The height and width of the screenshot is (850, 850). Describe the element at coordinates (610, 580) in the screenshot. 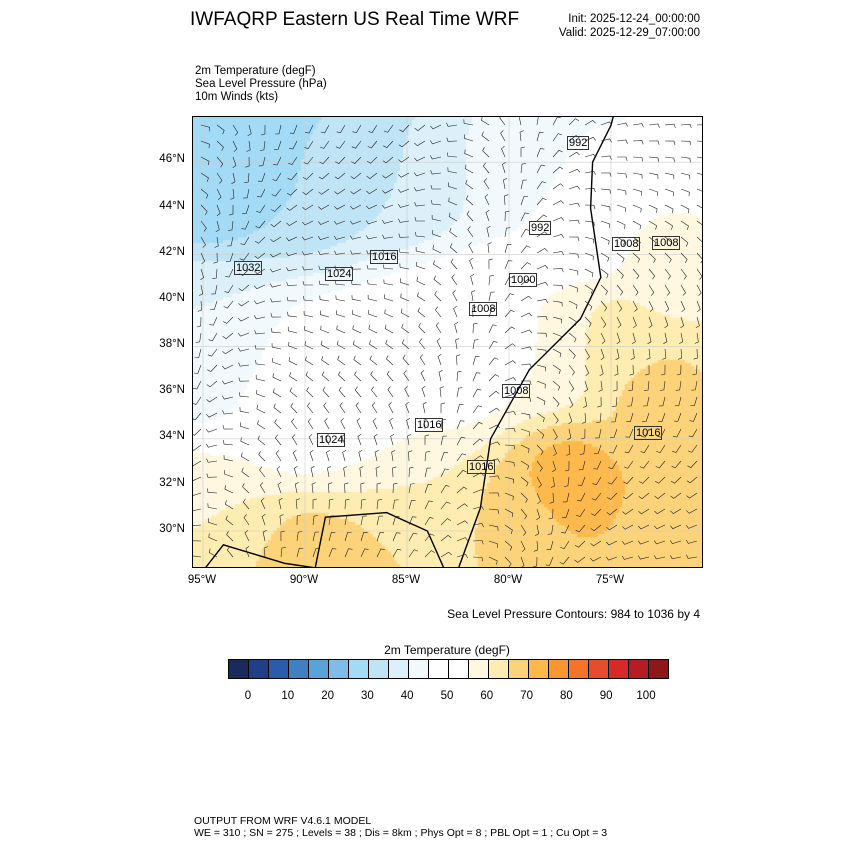

I see `lon-tick-label: 75°W` at that location.